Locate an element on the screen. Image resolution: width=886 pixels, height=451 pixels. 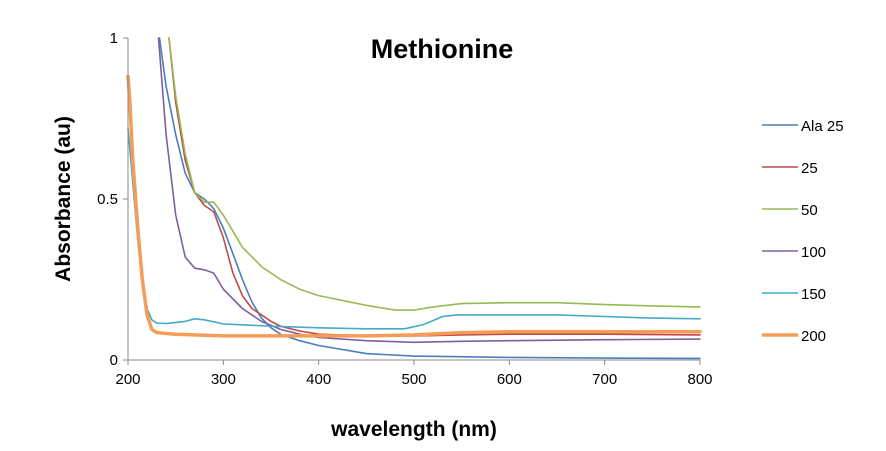
x-tick-label: 700 is located at coordinates (604, 379).